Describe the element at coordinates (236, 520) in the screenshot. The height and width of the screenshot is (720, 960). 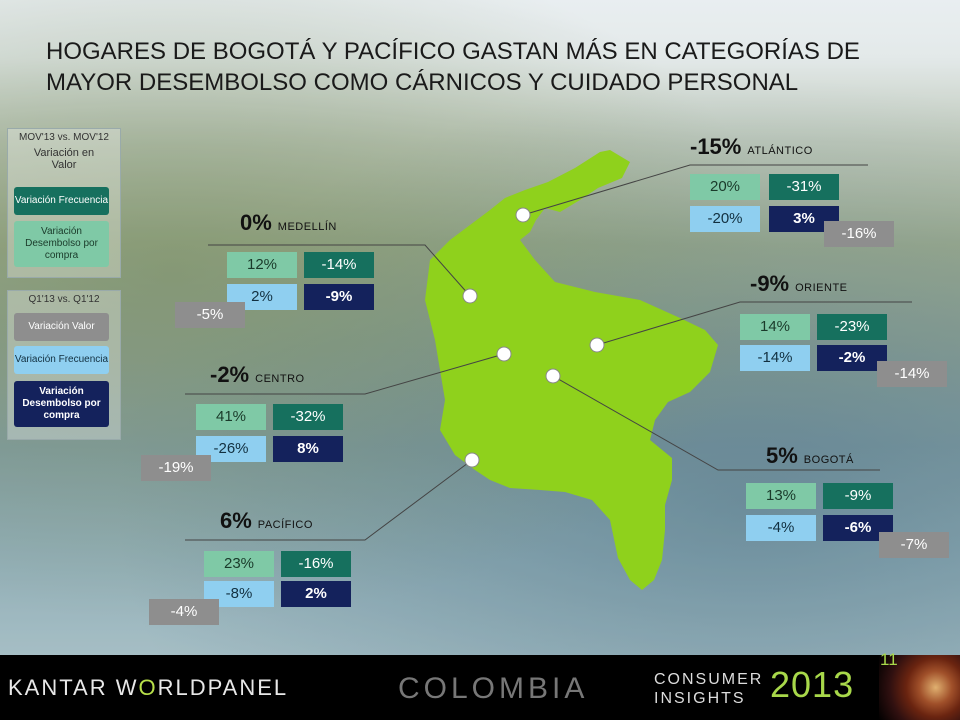
I see `region-pacifico-total: 6%` at that location.